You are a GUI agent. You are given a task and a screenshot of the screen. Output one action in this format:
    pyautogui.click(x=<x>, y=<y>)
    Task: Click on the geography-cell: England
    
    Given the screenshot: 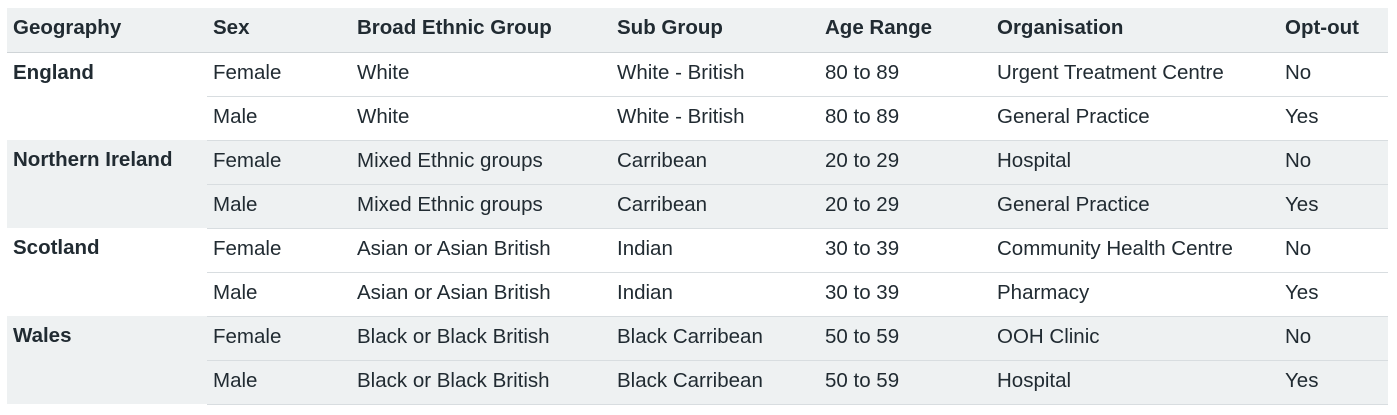 What is the action you would take?
    pyautogui.click(x=53, y=72)
    